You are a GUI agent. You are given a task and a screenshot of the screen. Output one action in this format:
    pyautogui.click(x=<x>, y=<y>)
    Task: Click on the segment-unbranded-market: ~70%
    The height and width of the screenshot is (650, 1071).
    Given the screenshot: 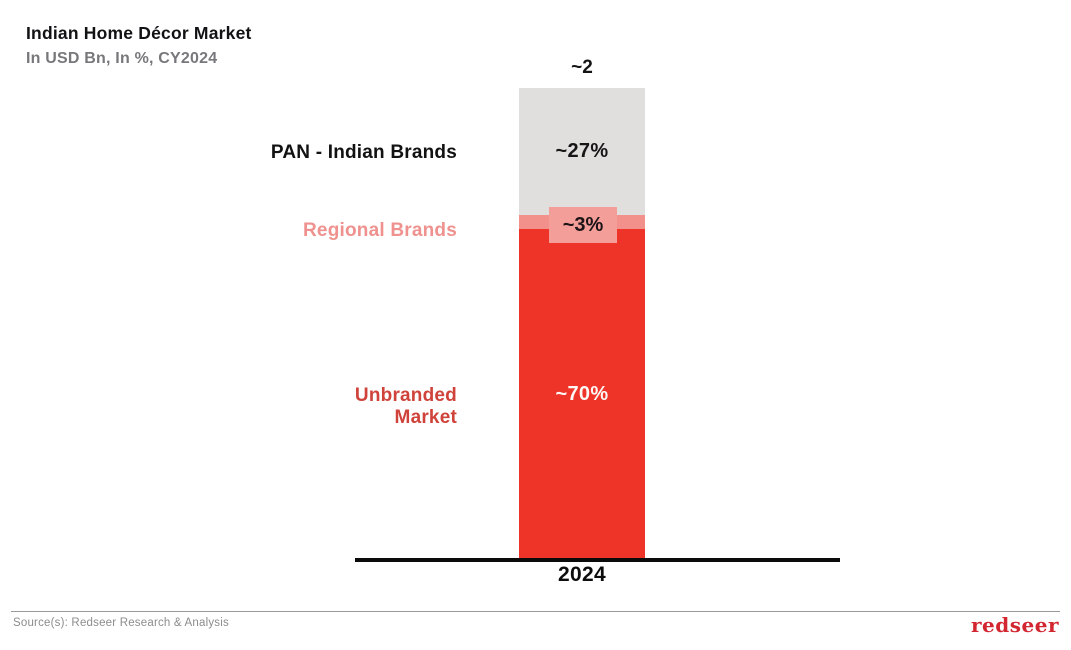 What is the action you would take?
    pyautogui.click(x=582, y=394)
    